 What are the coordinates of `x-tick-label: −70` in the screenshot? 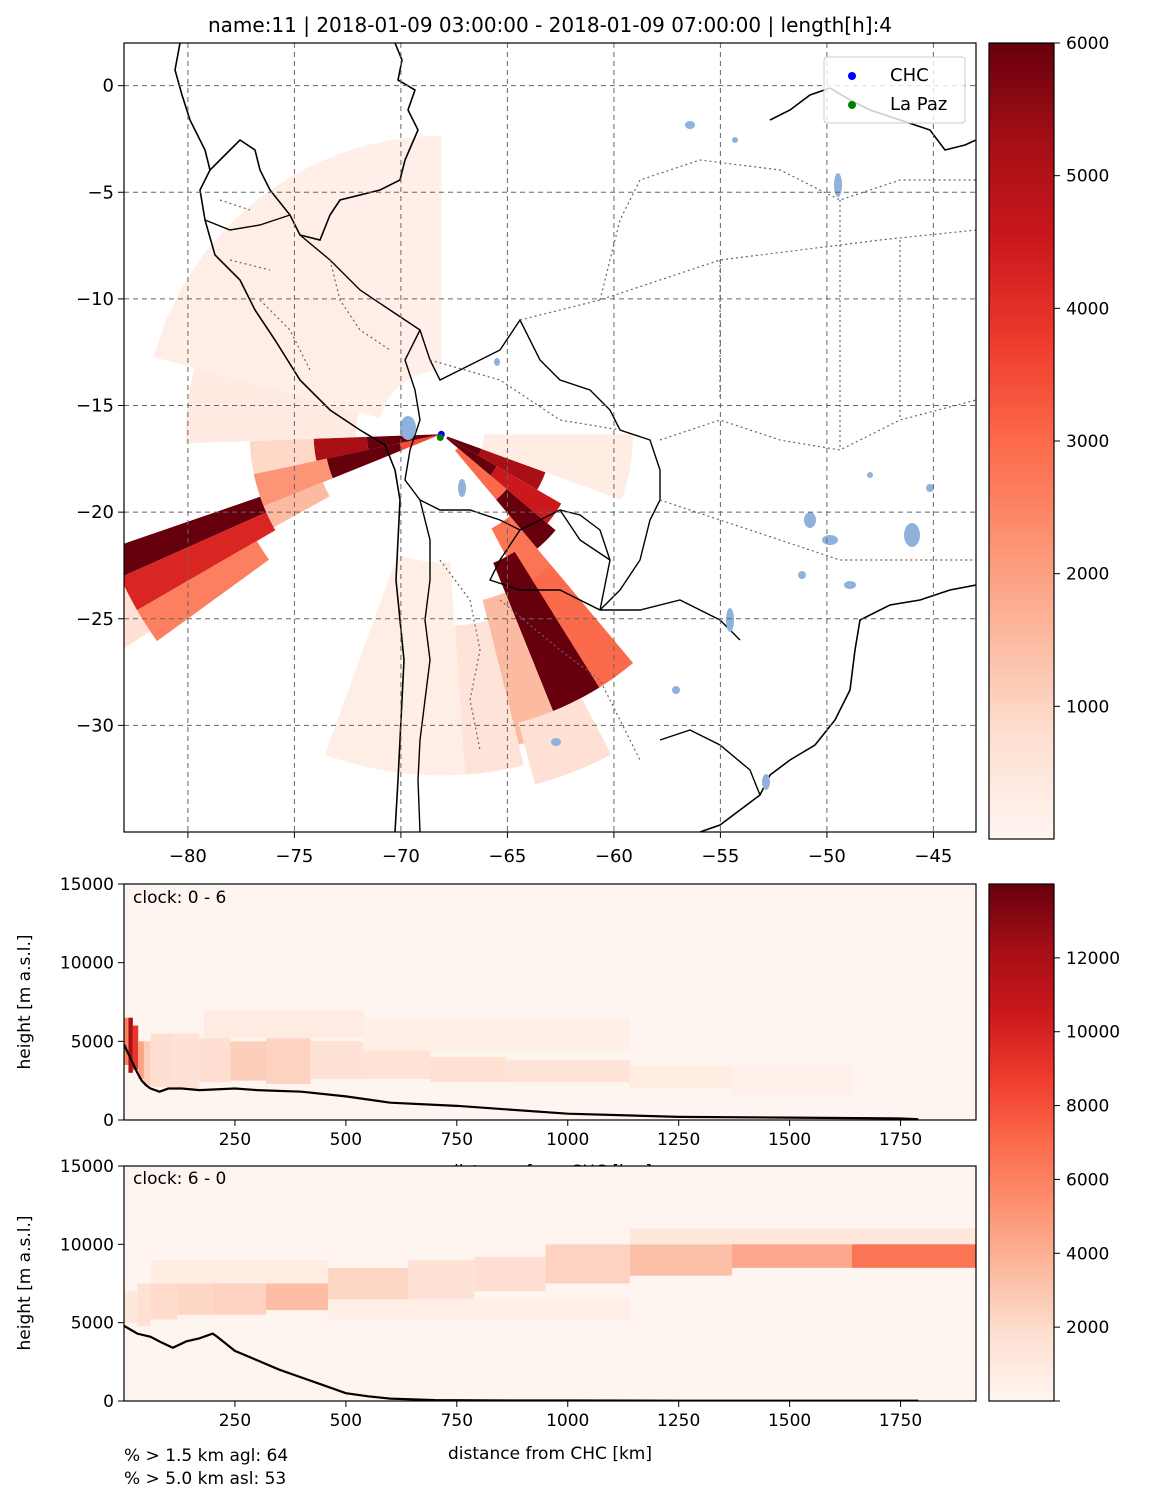 It's located at (401, 856).